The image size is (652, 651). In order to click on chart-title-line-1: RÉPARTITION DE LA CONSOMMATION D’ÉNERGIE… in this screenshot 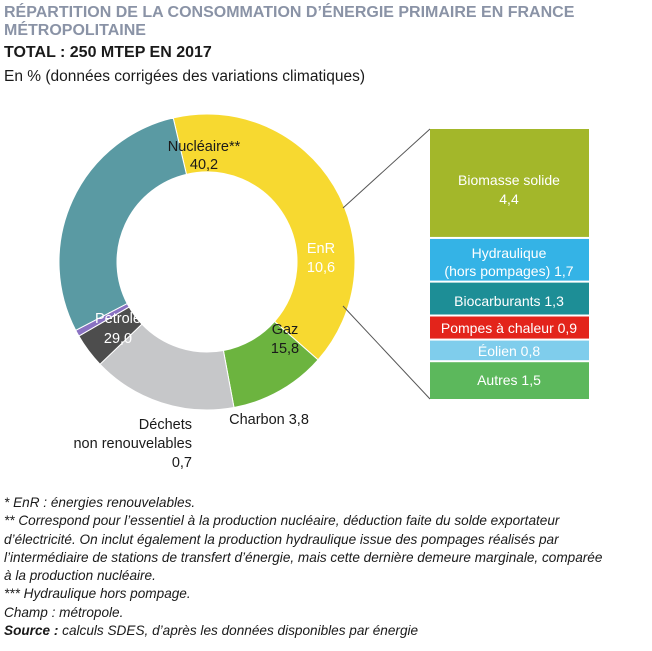, I will do `click(289, 12)`.